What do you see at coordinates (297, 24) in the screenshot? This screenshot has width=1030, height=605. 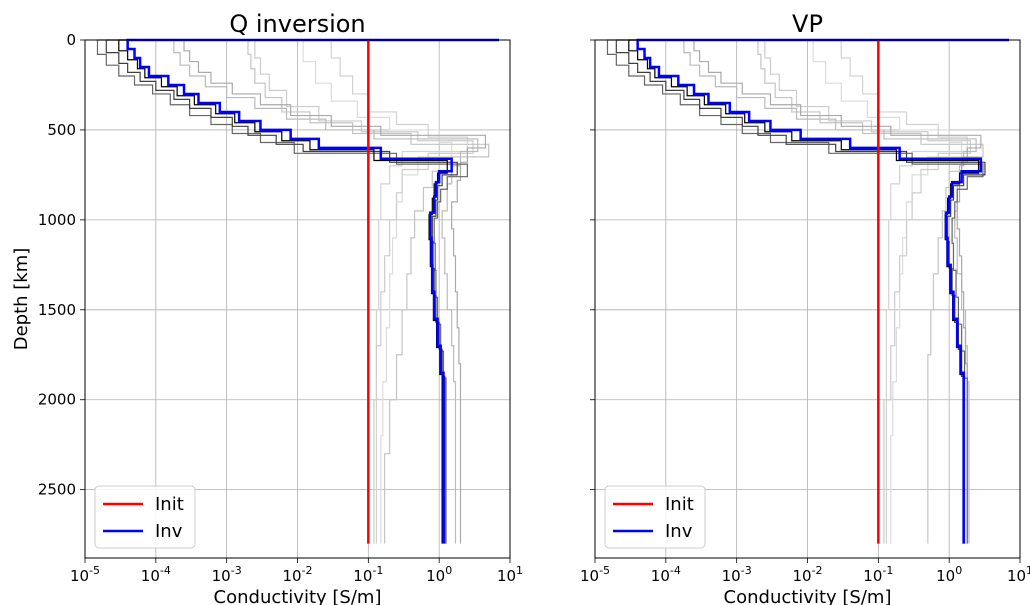 I see `chart-title: Q inversion` at bounding box center [297, 24].